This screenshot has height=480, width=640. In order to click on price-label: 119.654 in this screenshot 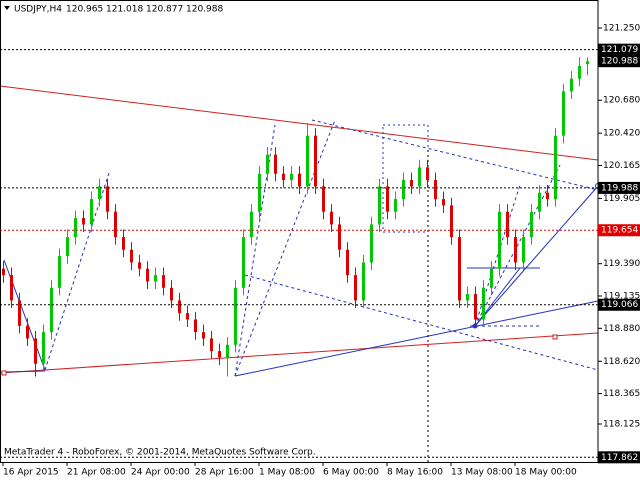, I will do `click(619, 231)`.